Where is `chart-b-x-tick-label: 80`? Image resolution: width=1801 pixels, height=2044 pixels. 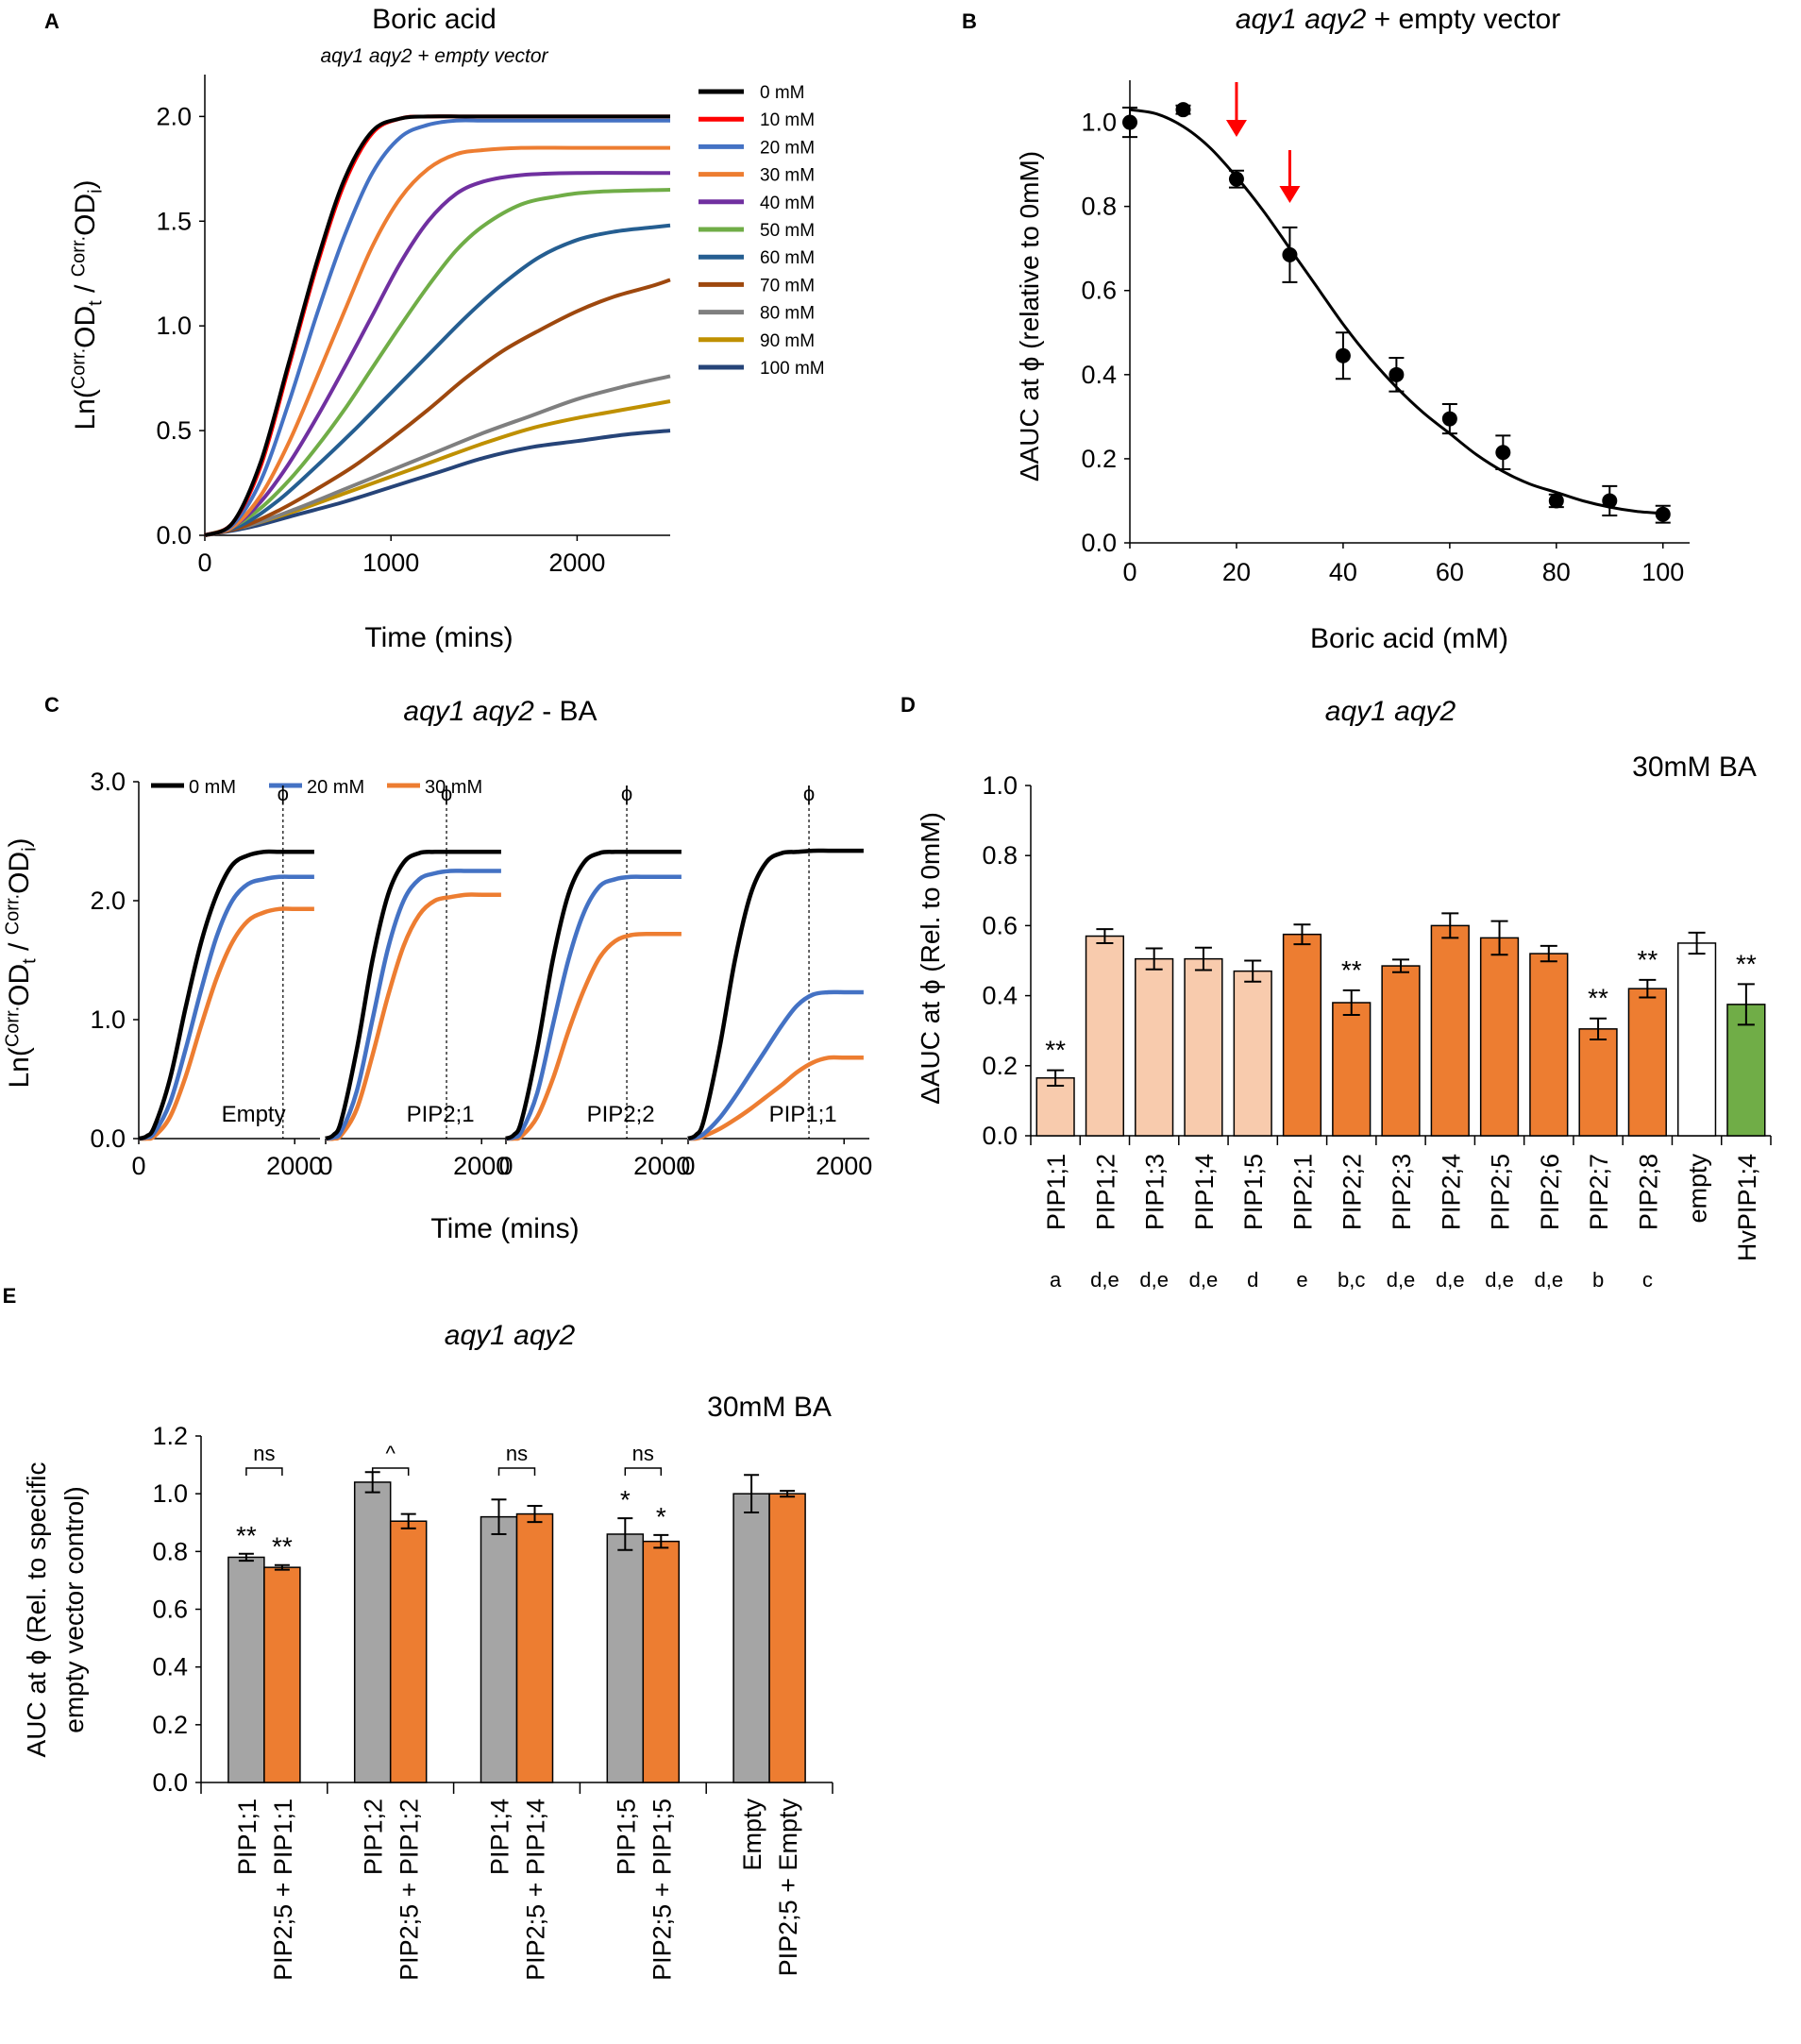 chart-b-x-tick-label: 80 is located at coordinates (1556, 572).